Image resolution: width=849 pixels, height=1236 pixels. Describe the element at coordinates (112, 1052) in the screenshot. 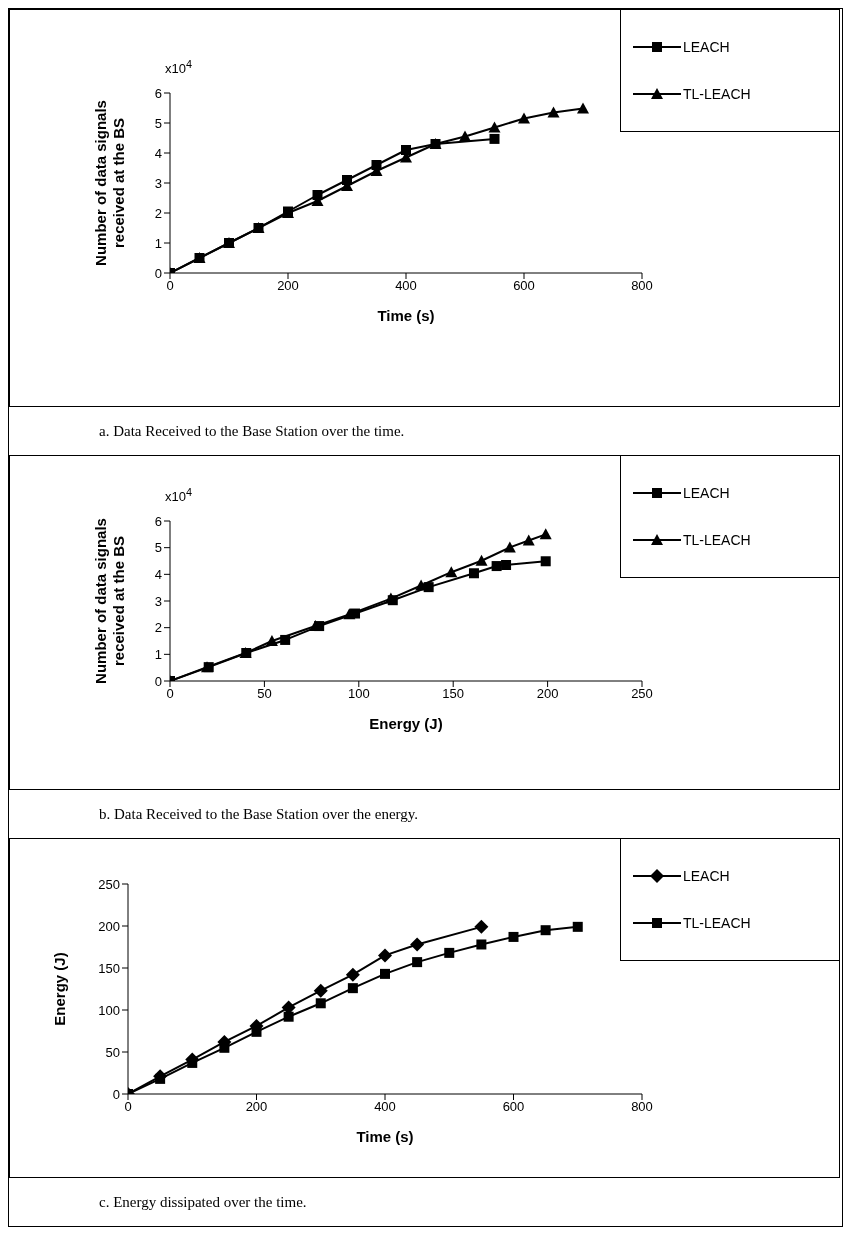

I see `y-tick-label: 50` at that location.